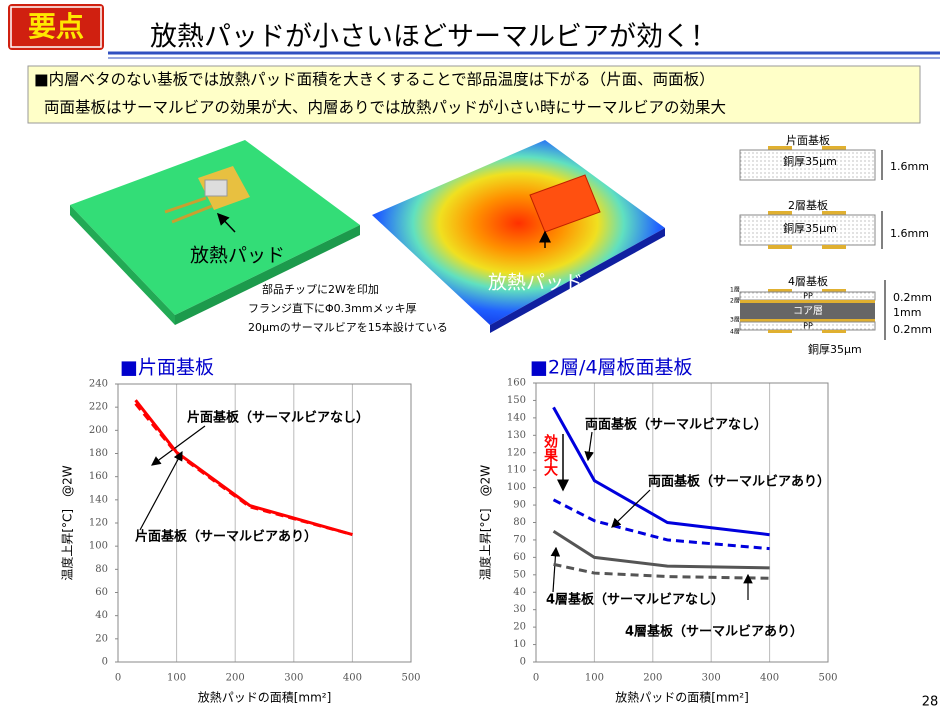 This screenshot has height=713, width=946. I want to click on y-tick-label: 200, so click(98, 430).